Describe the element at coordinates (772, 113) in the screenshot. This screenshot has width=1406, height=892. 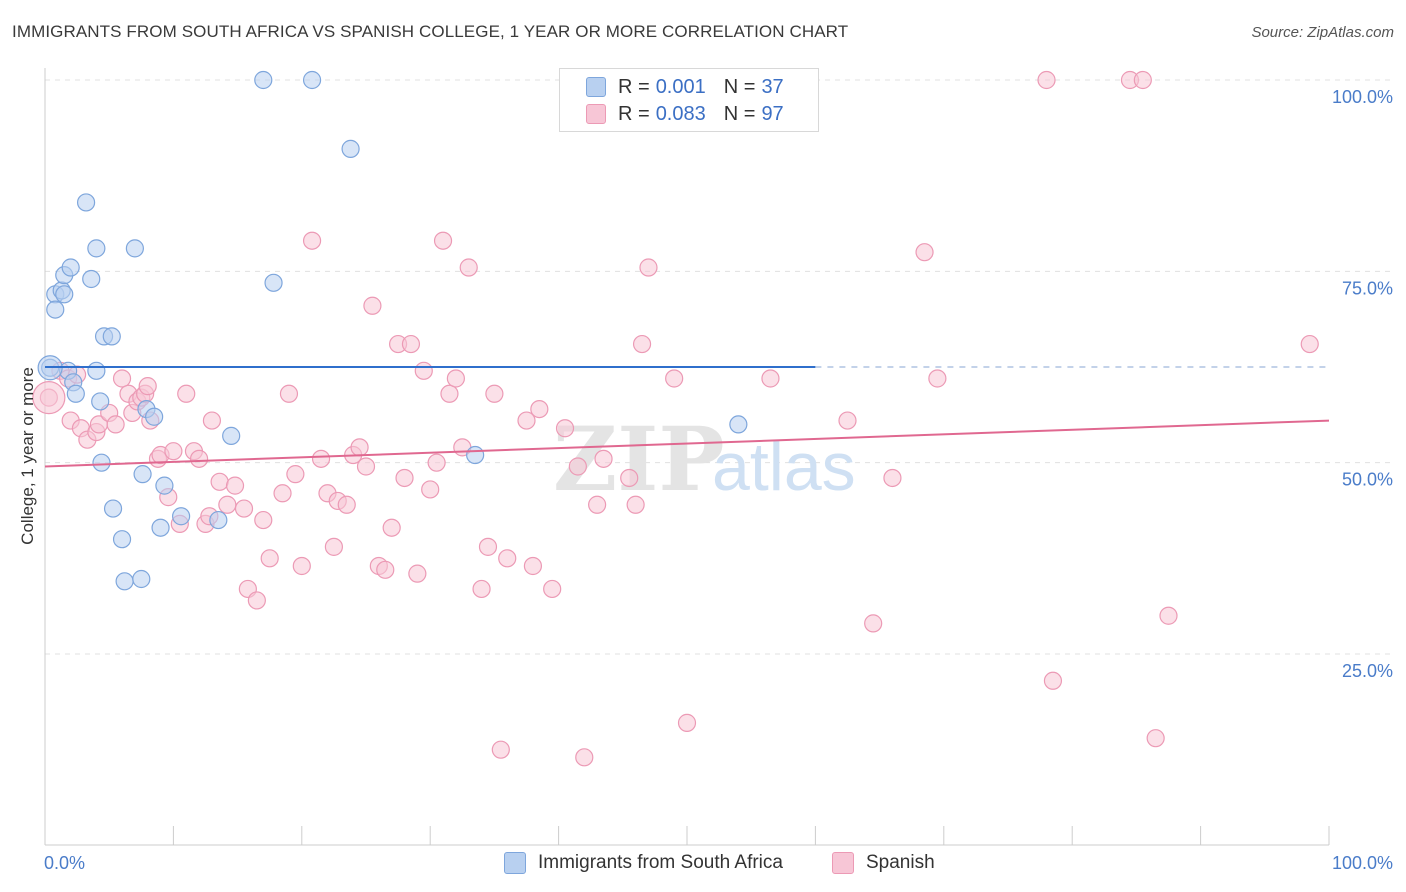
I see `legend-n-value: 97` at that location.